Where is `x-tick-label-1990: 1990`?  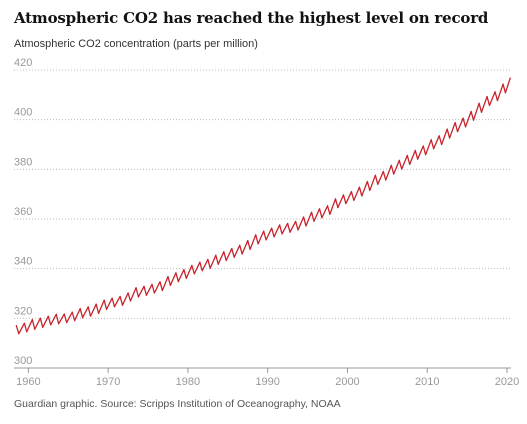 x-tick-label-1990: 1990 is located at coordinates (267, 382).